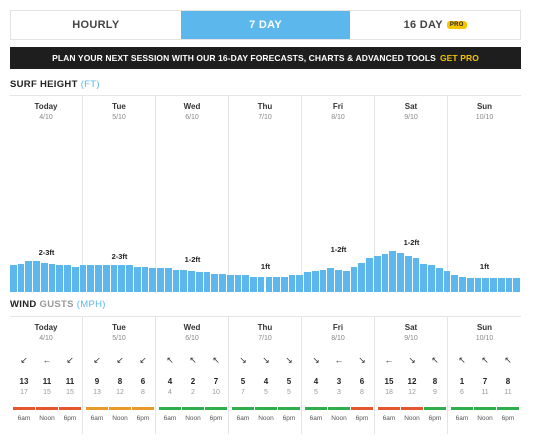 The width and height of the screenshot is (533, 441). What do you see at coordinates (459, 58) in the screenshot?
I see `get-pro-link: GET PRO` at bounding box center [459, 58].